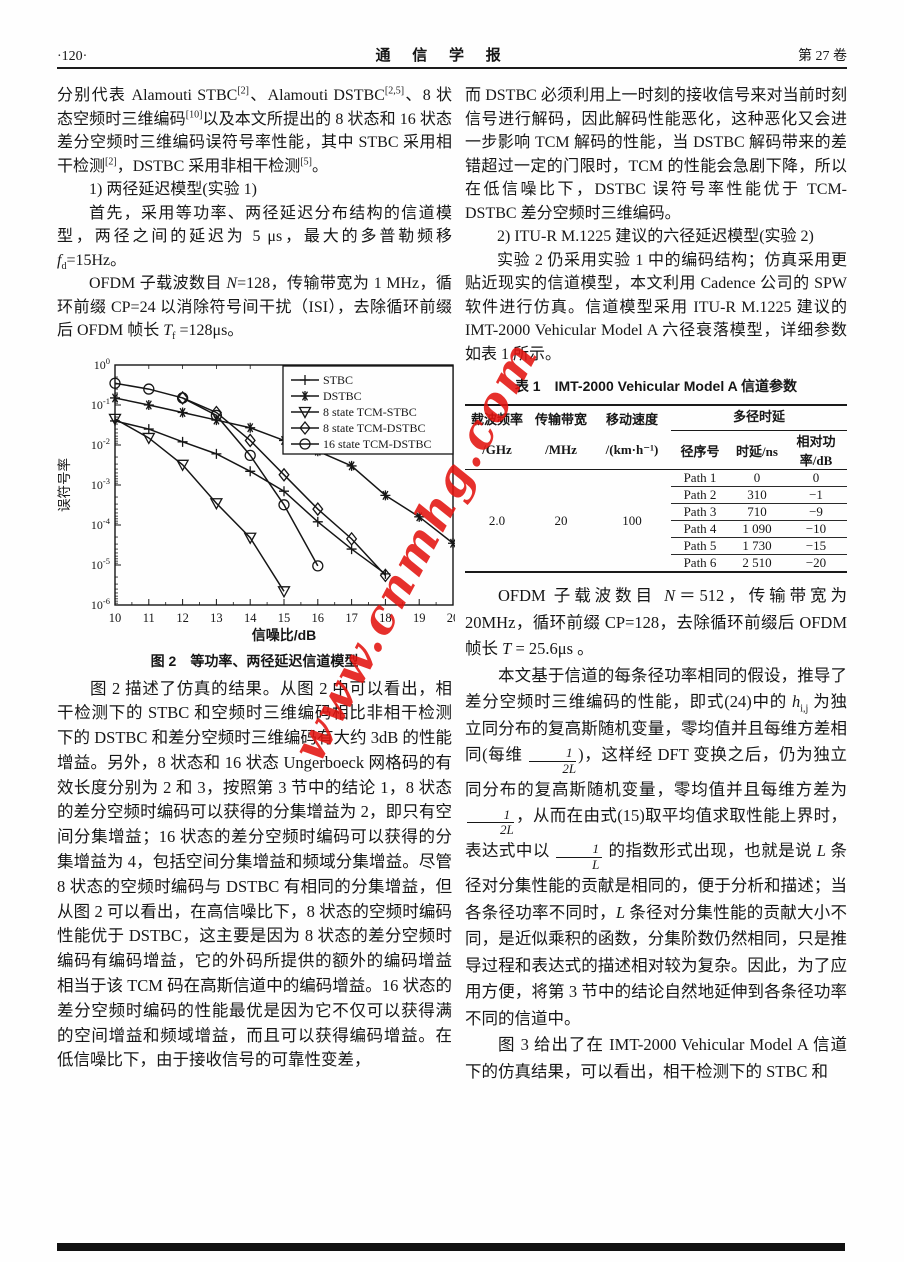 This screenshot has height=1262, width=904. I want to click on table-path-cell: 710, so click(757, 512).